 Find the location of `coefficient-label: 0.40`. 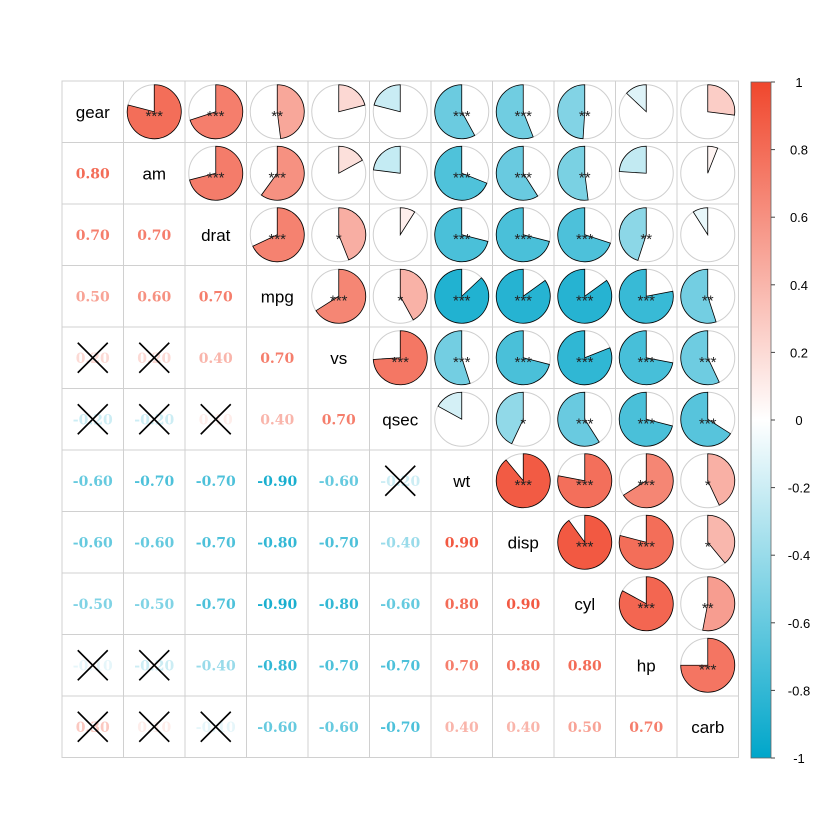

coefficient-label: 0.40 is located at coordinates (523, 728).